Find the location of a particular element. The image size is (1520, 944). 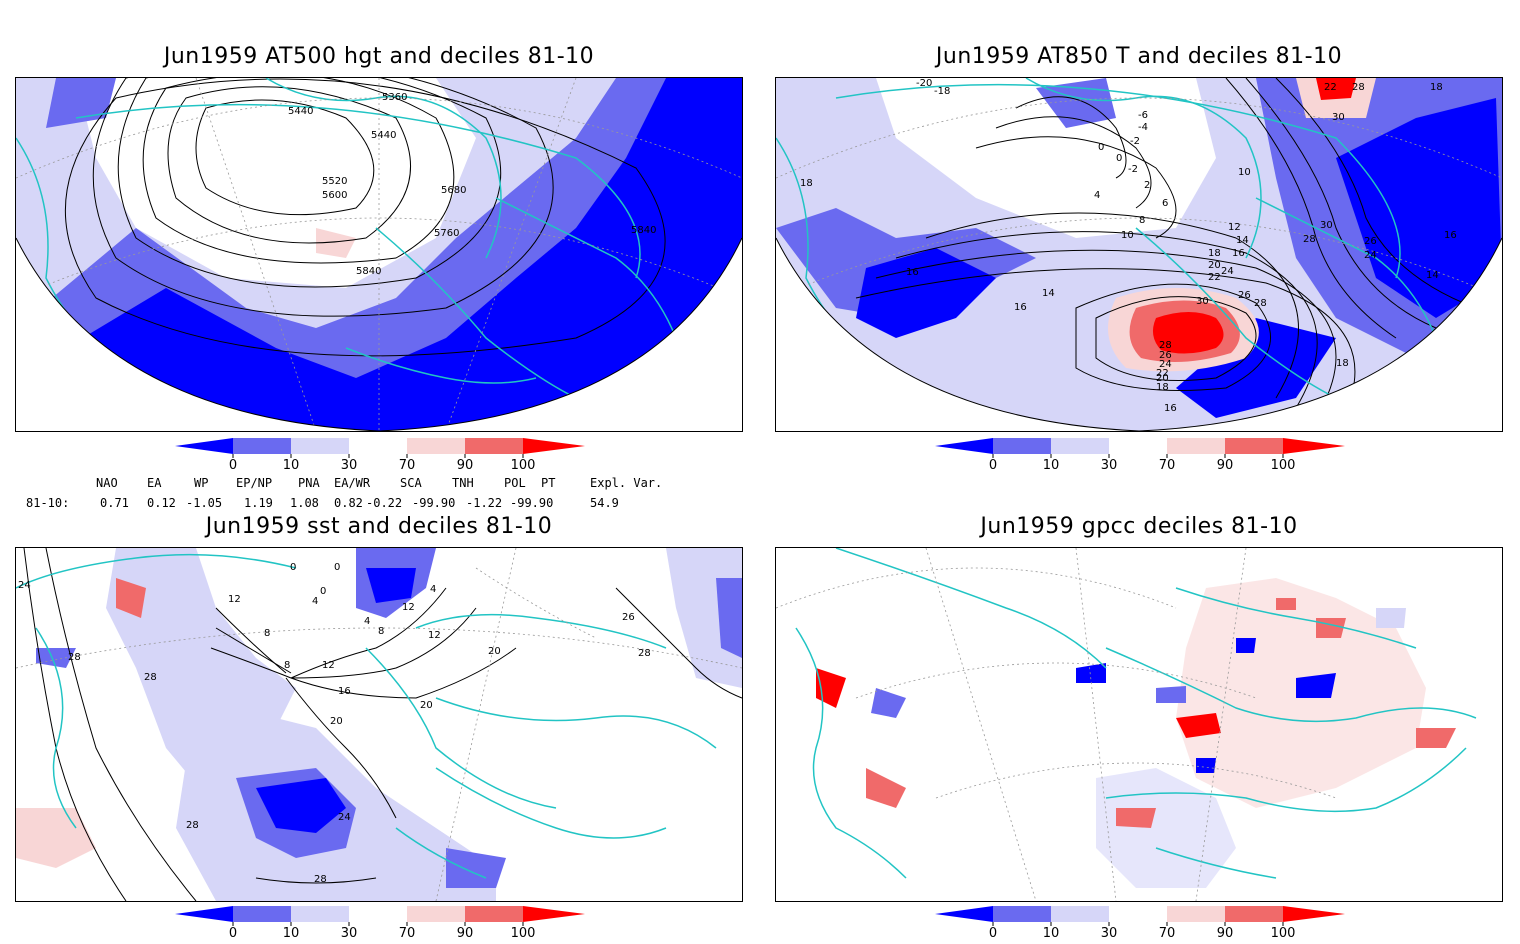

contour-label: -20 is located at coordinates (924, 83).